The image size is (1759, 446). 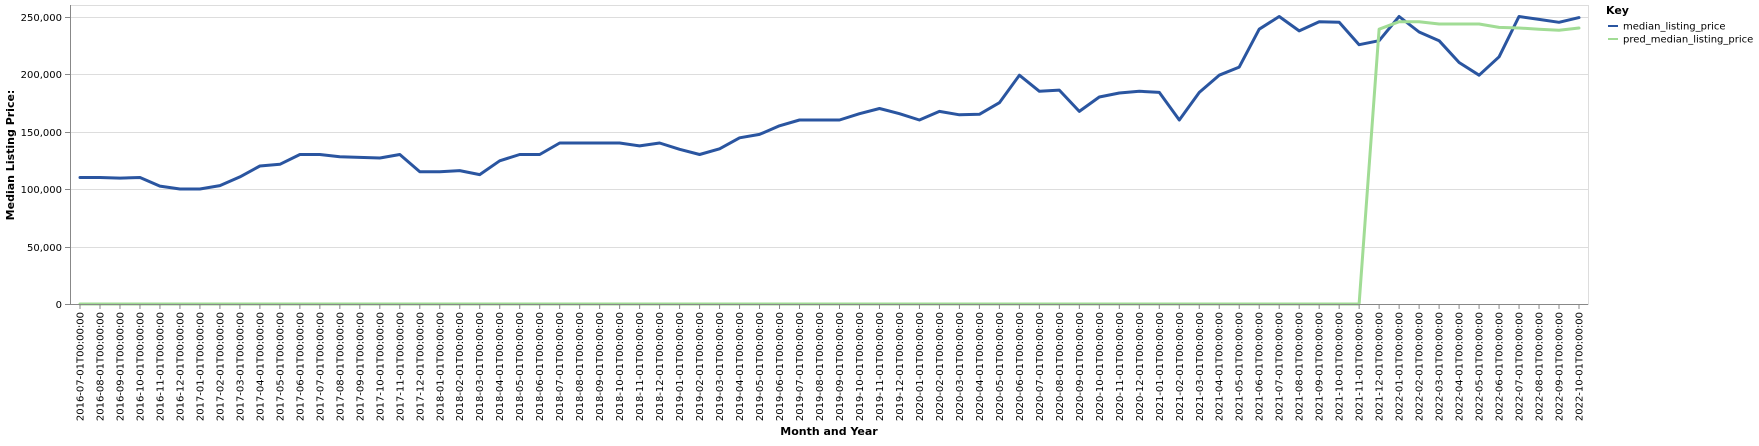 I want to click on x-tick-label: 2022-02-01T00:00:00, so click(x=1420, y=366).